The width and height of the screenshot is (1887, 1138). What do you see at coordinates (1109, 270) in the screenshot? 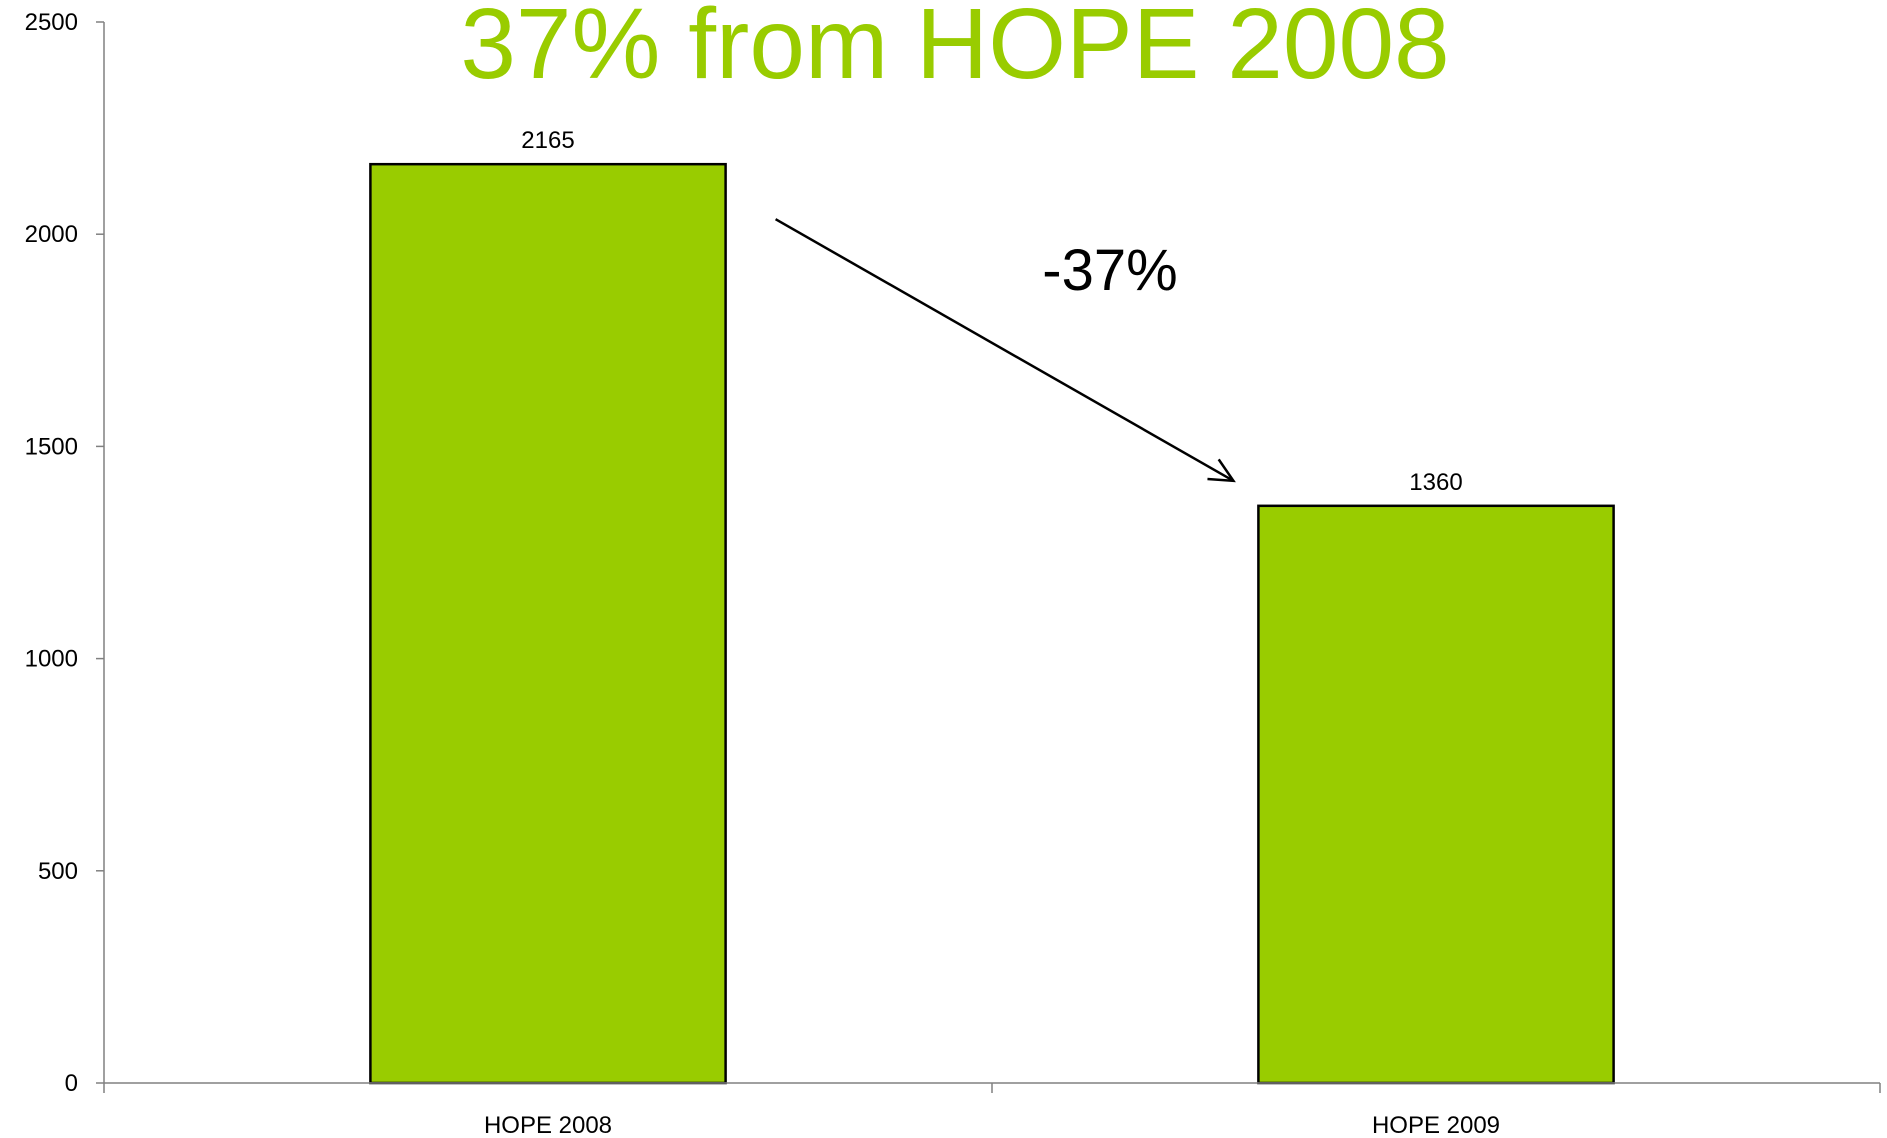
I see `change-annotation: -37%` at bounding box center [1109, 270].